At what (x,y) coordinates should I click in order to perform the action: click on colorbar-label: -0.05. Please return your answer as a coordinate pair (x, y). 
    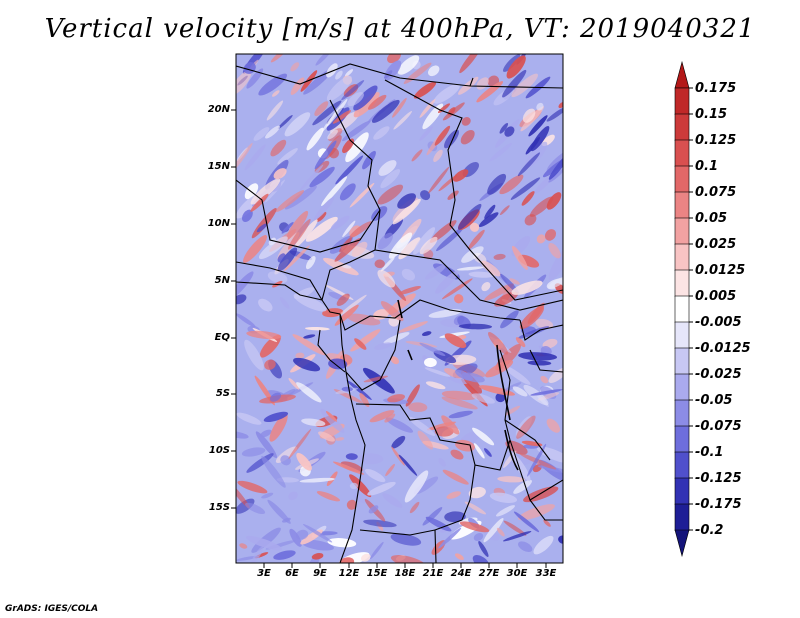
    Looking at the image, I should click on (714, 400).